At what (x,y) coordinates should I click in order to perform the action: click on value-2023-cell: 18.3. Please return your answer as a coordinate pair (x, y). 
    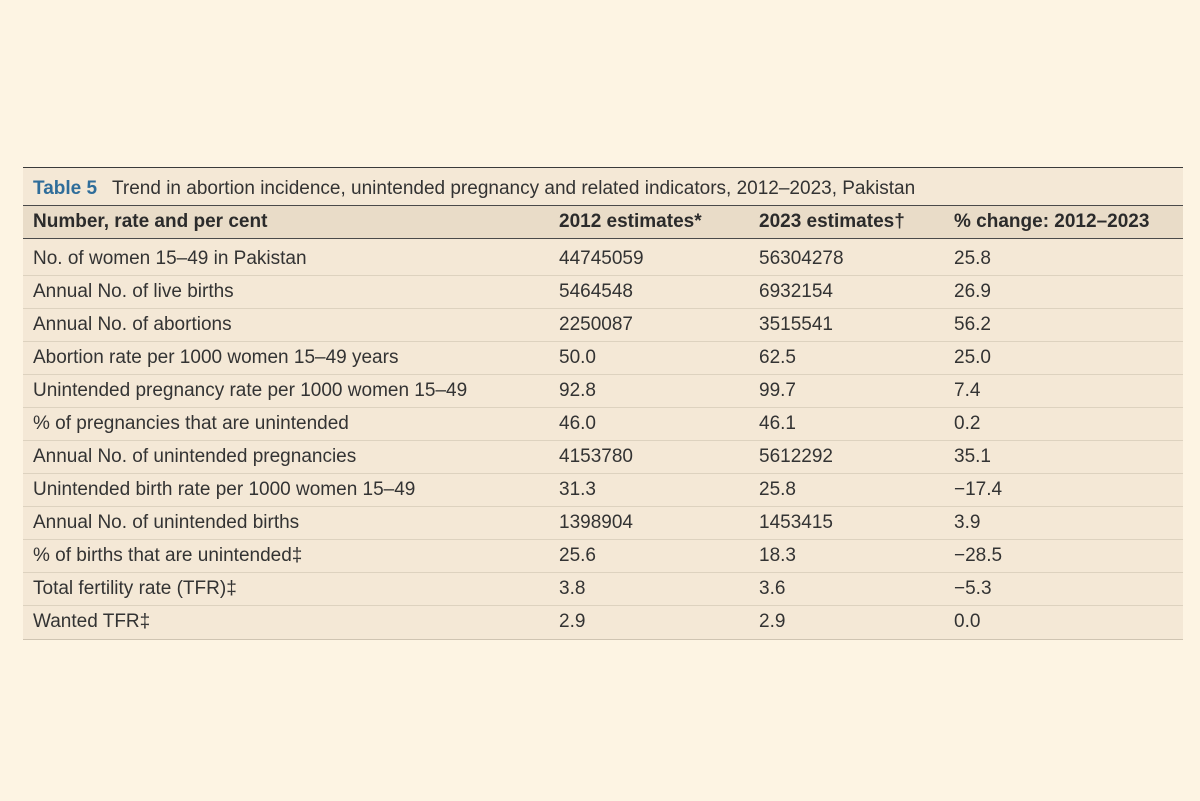
    Looking at the image, I should click on (777, 555).